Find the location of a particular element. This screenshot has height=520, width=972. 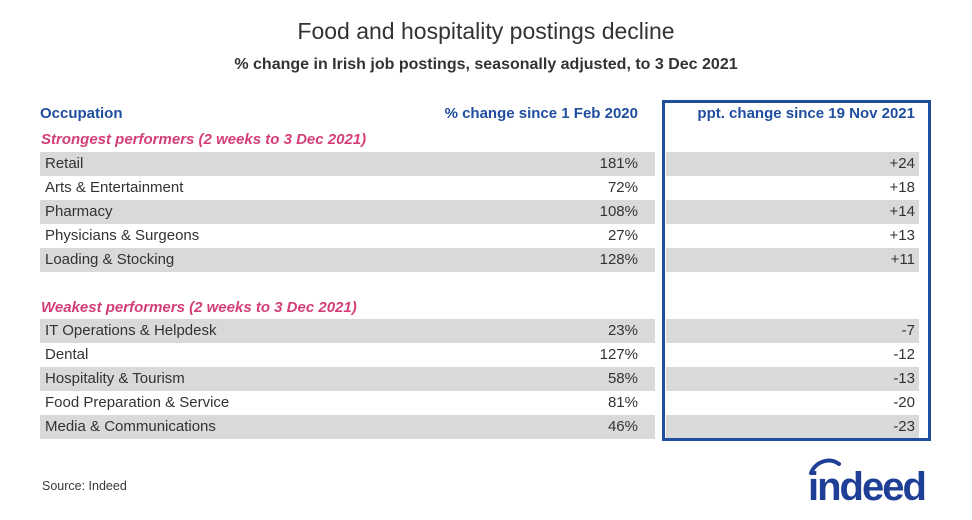

col-header-pct-change: % change since 1 Feb 2020 is located at coordinates (541, 113).